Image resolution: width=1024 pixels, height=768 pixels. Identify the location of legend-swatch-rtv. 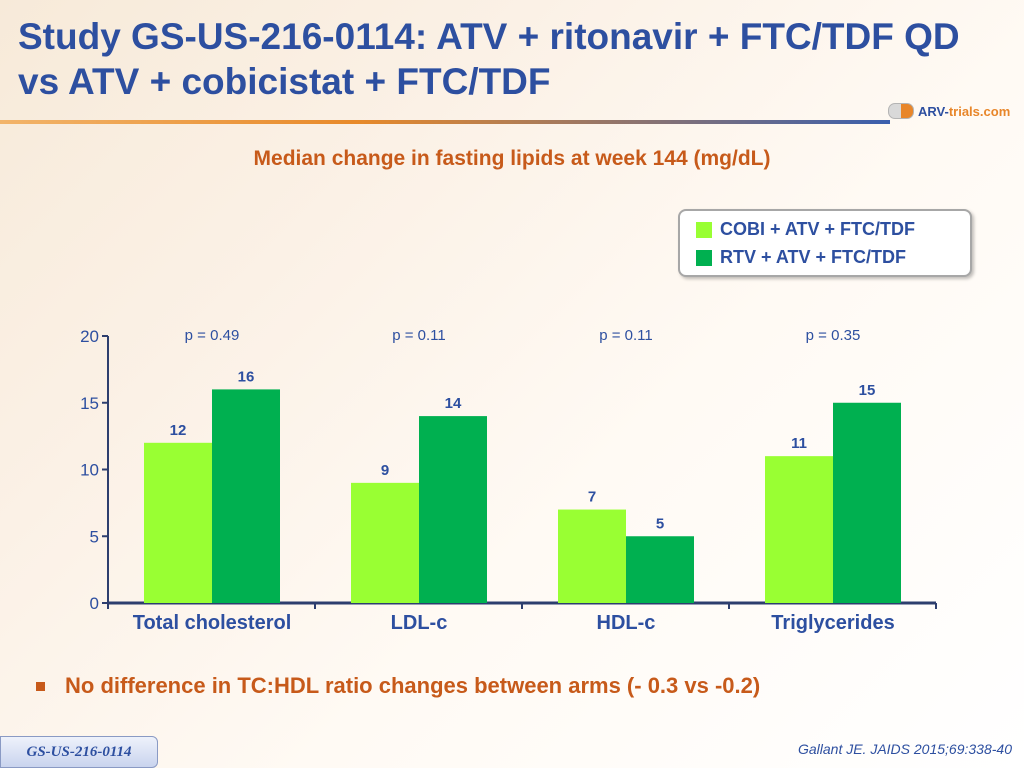
(704, 257).